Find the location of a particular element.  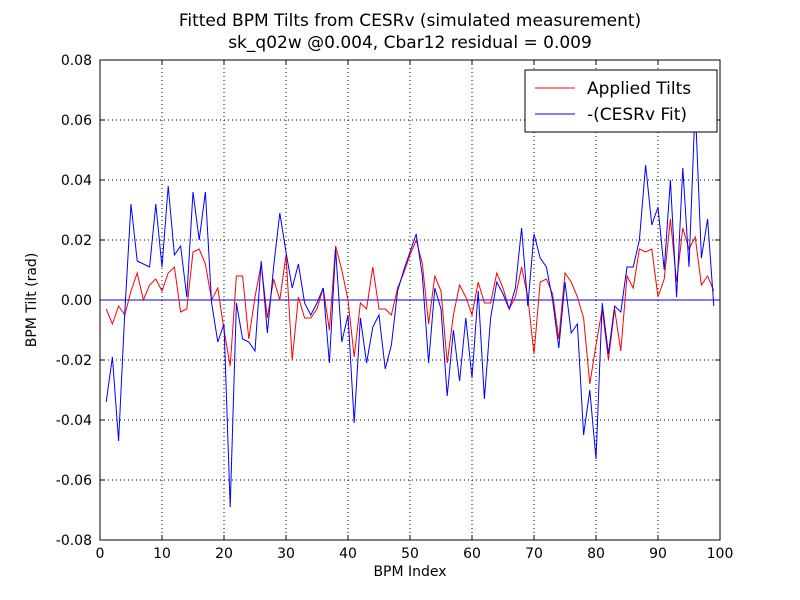

chart-subtitle: sk_q02w @0.004, Cbar12 residual = 0.009 is located at coordinates (410, 43).